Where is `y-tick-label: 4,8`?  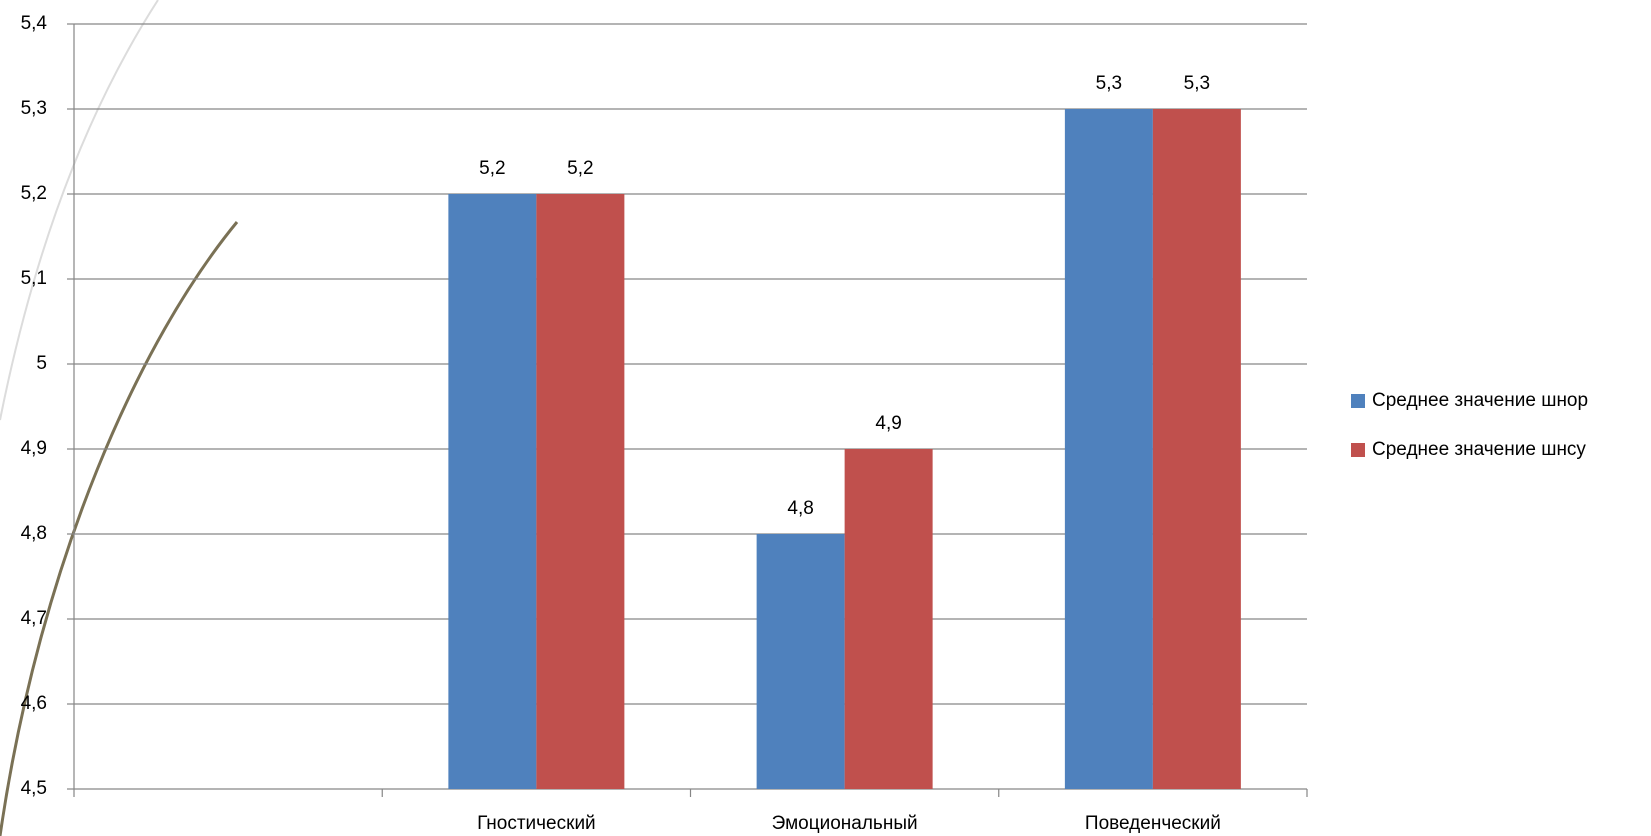
y-tick-label: 4,8 is located at coordinates (34, 533).